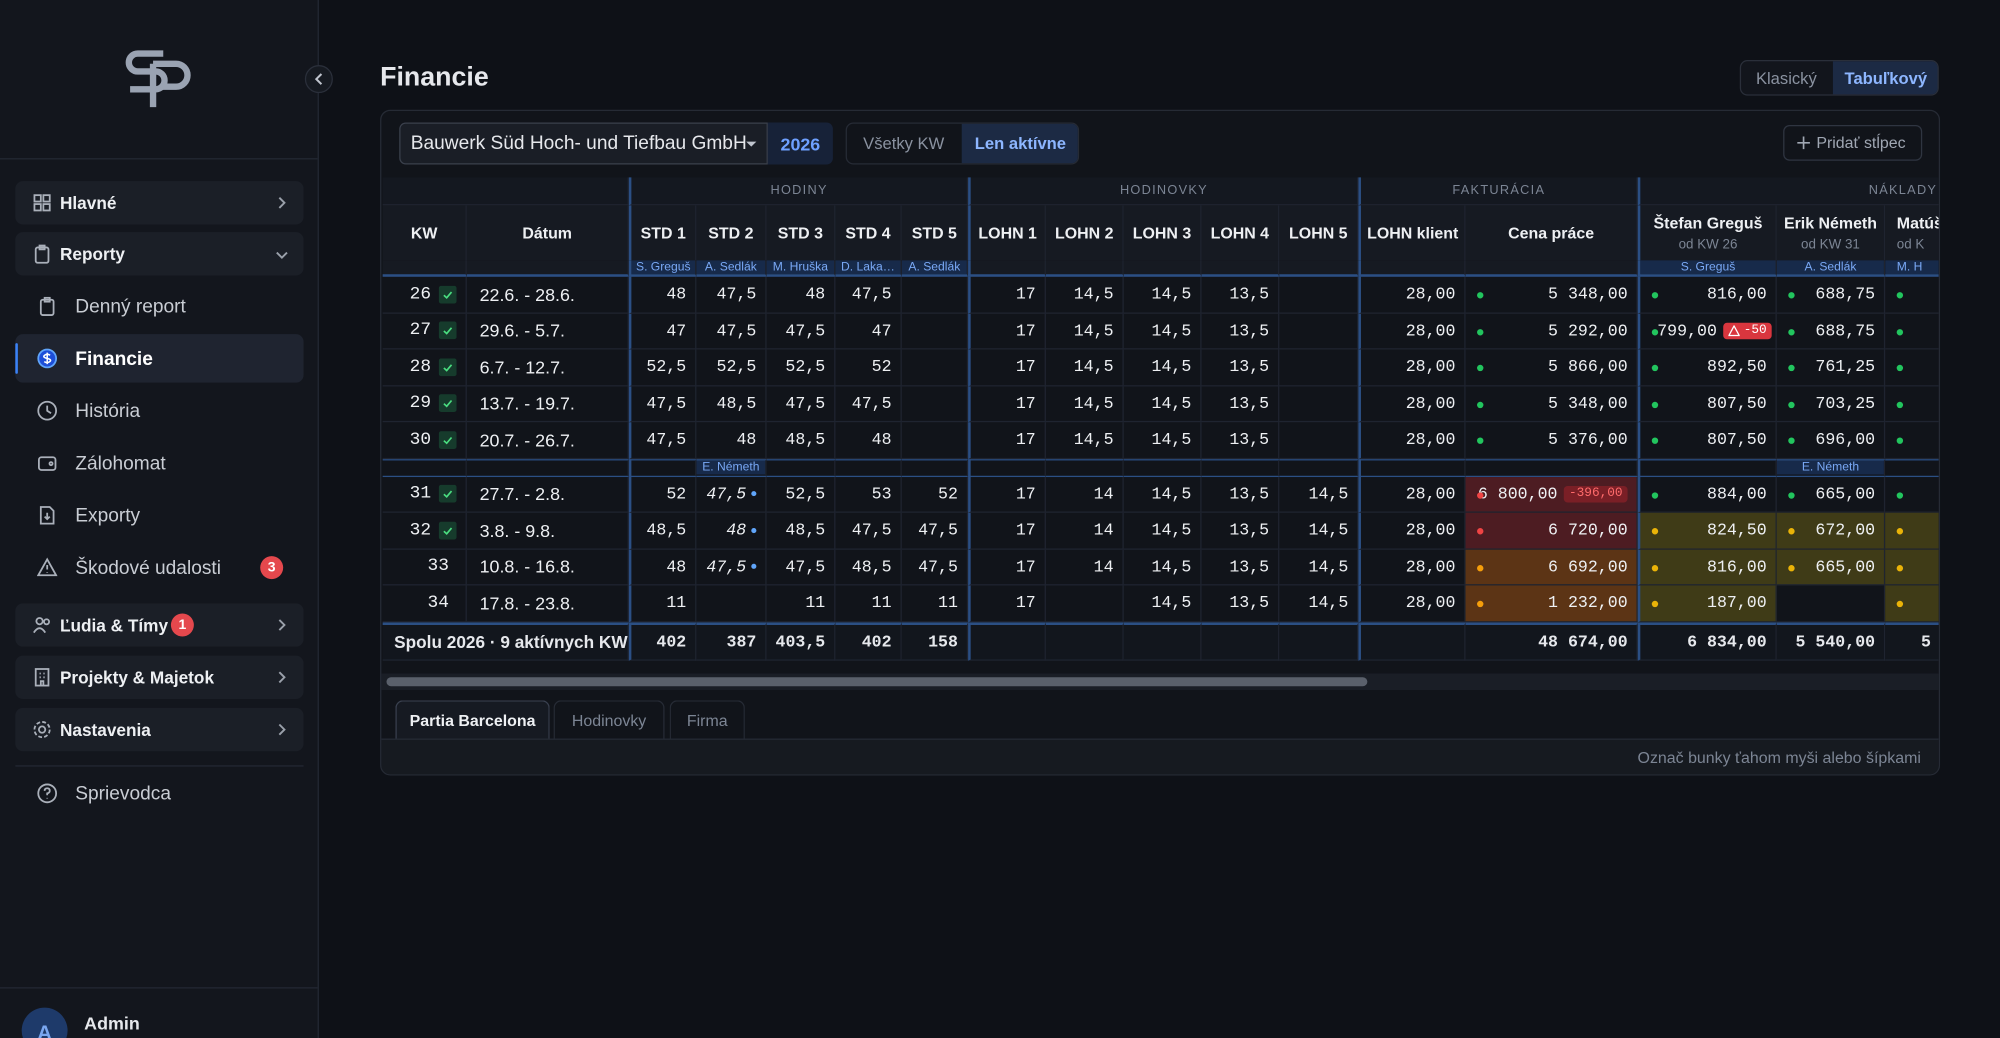 This screenshot has width=2000, height=1038. Describe the element at coordinates (731, 233) in the screenshot. I see `column-header: STD 2` at that location.